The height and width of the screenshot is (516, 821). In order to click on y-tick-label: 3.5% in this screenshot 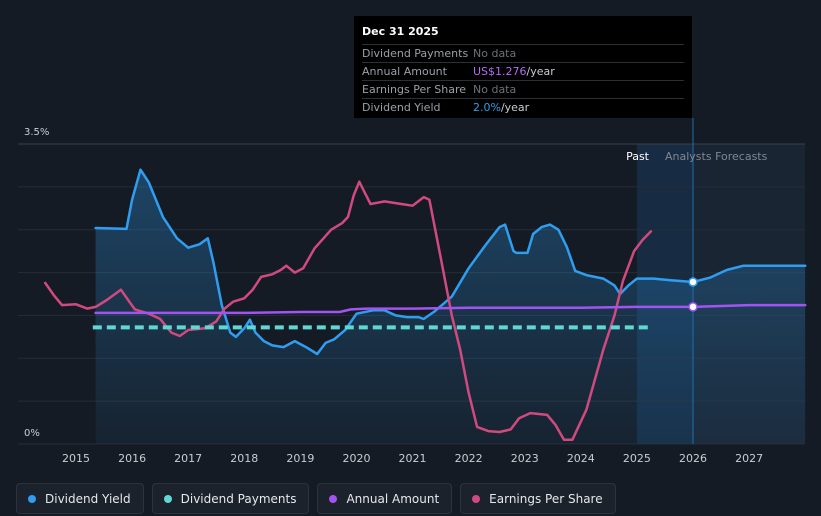, I will do `click(36, 132)`.